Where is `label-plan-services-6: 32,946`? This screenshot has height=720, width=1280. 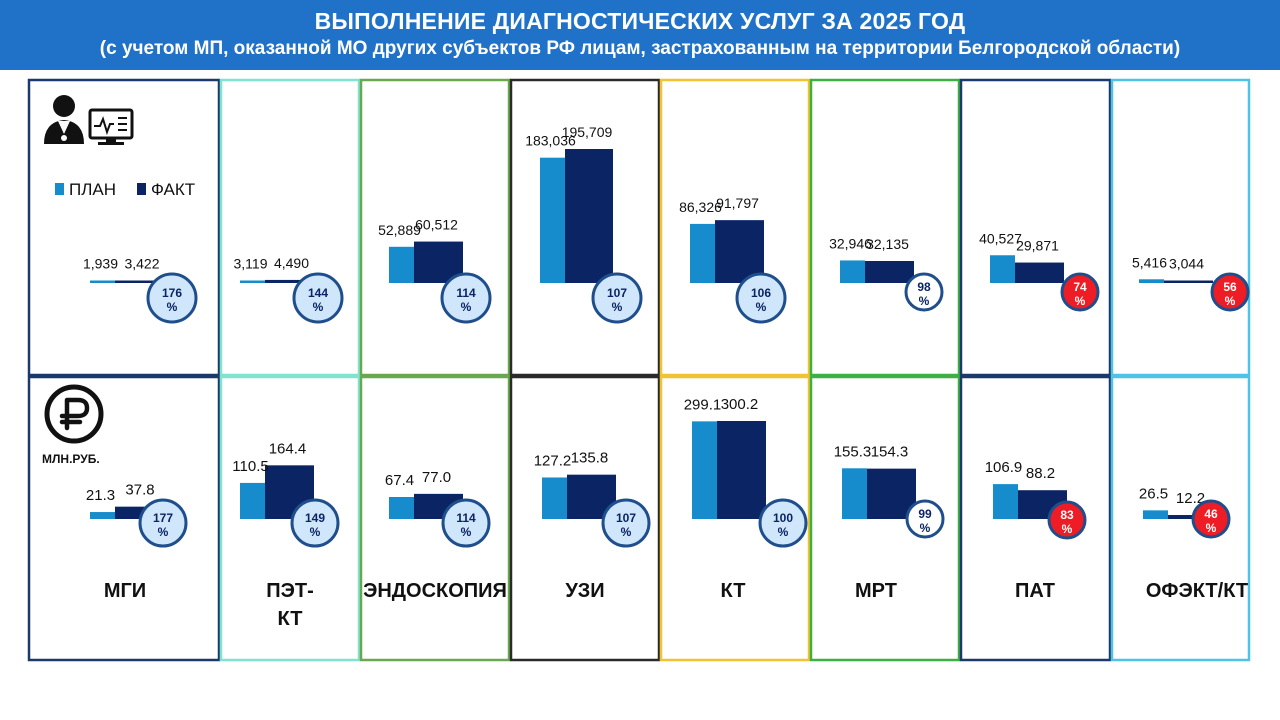
label-plan-services-6: 32,946 is located at coordinates (850, 243).